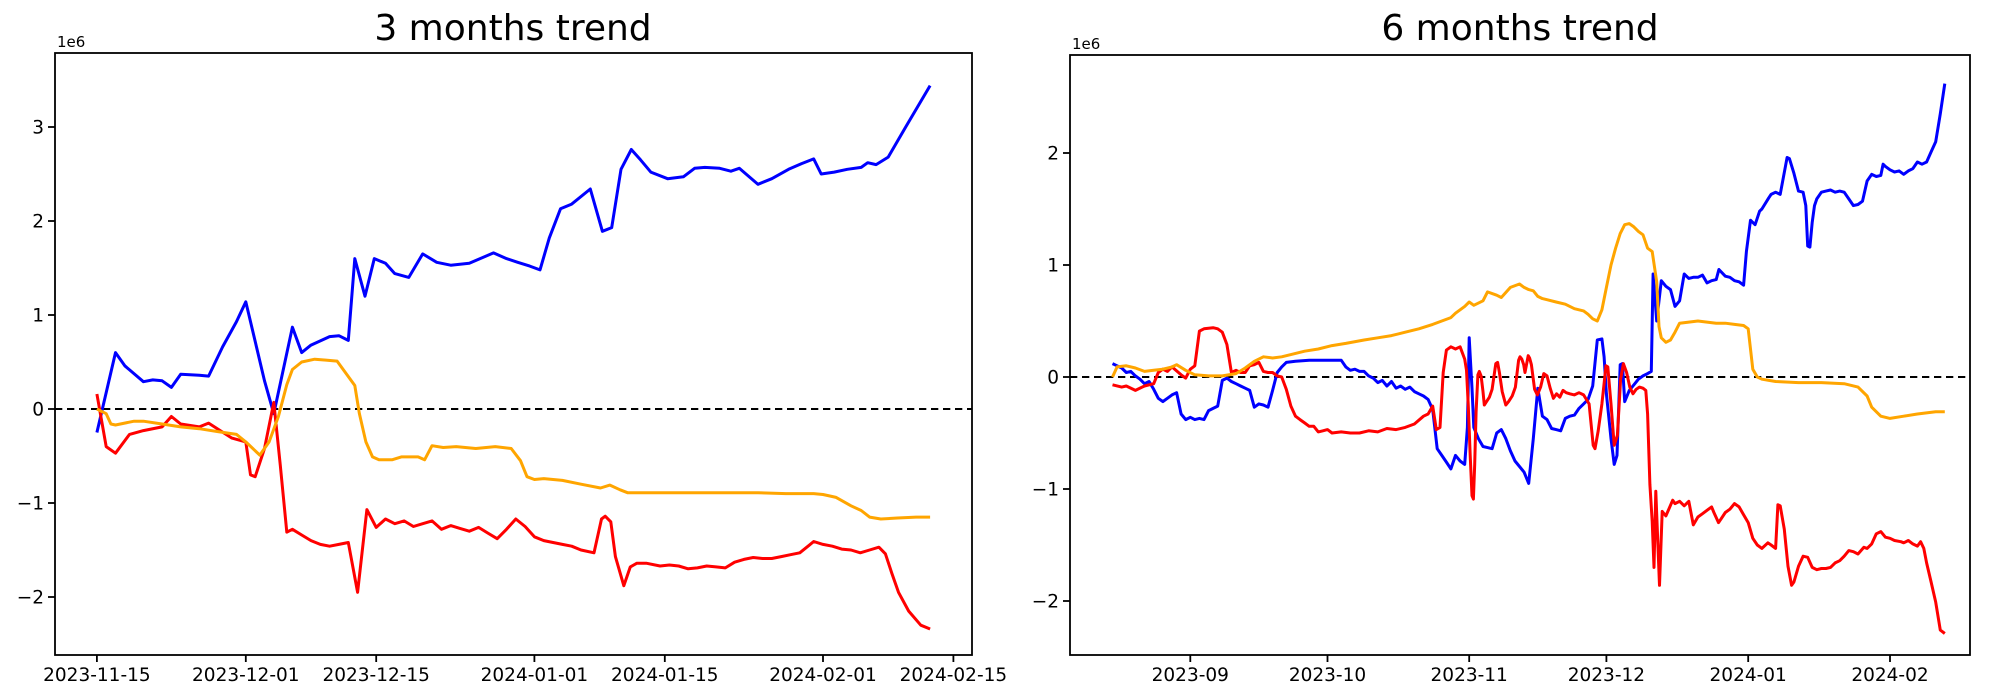 Image resolution: width=2000 pixels, height=700 pixels. Describe the element at coordinates (1606, 675) in the screenshot. I see `x-tick-label: 2023-12` at that location.